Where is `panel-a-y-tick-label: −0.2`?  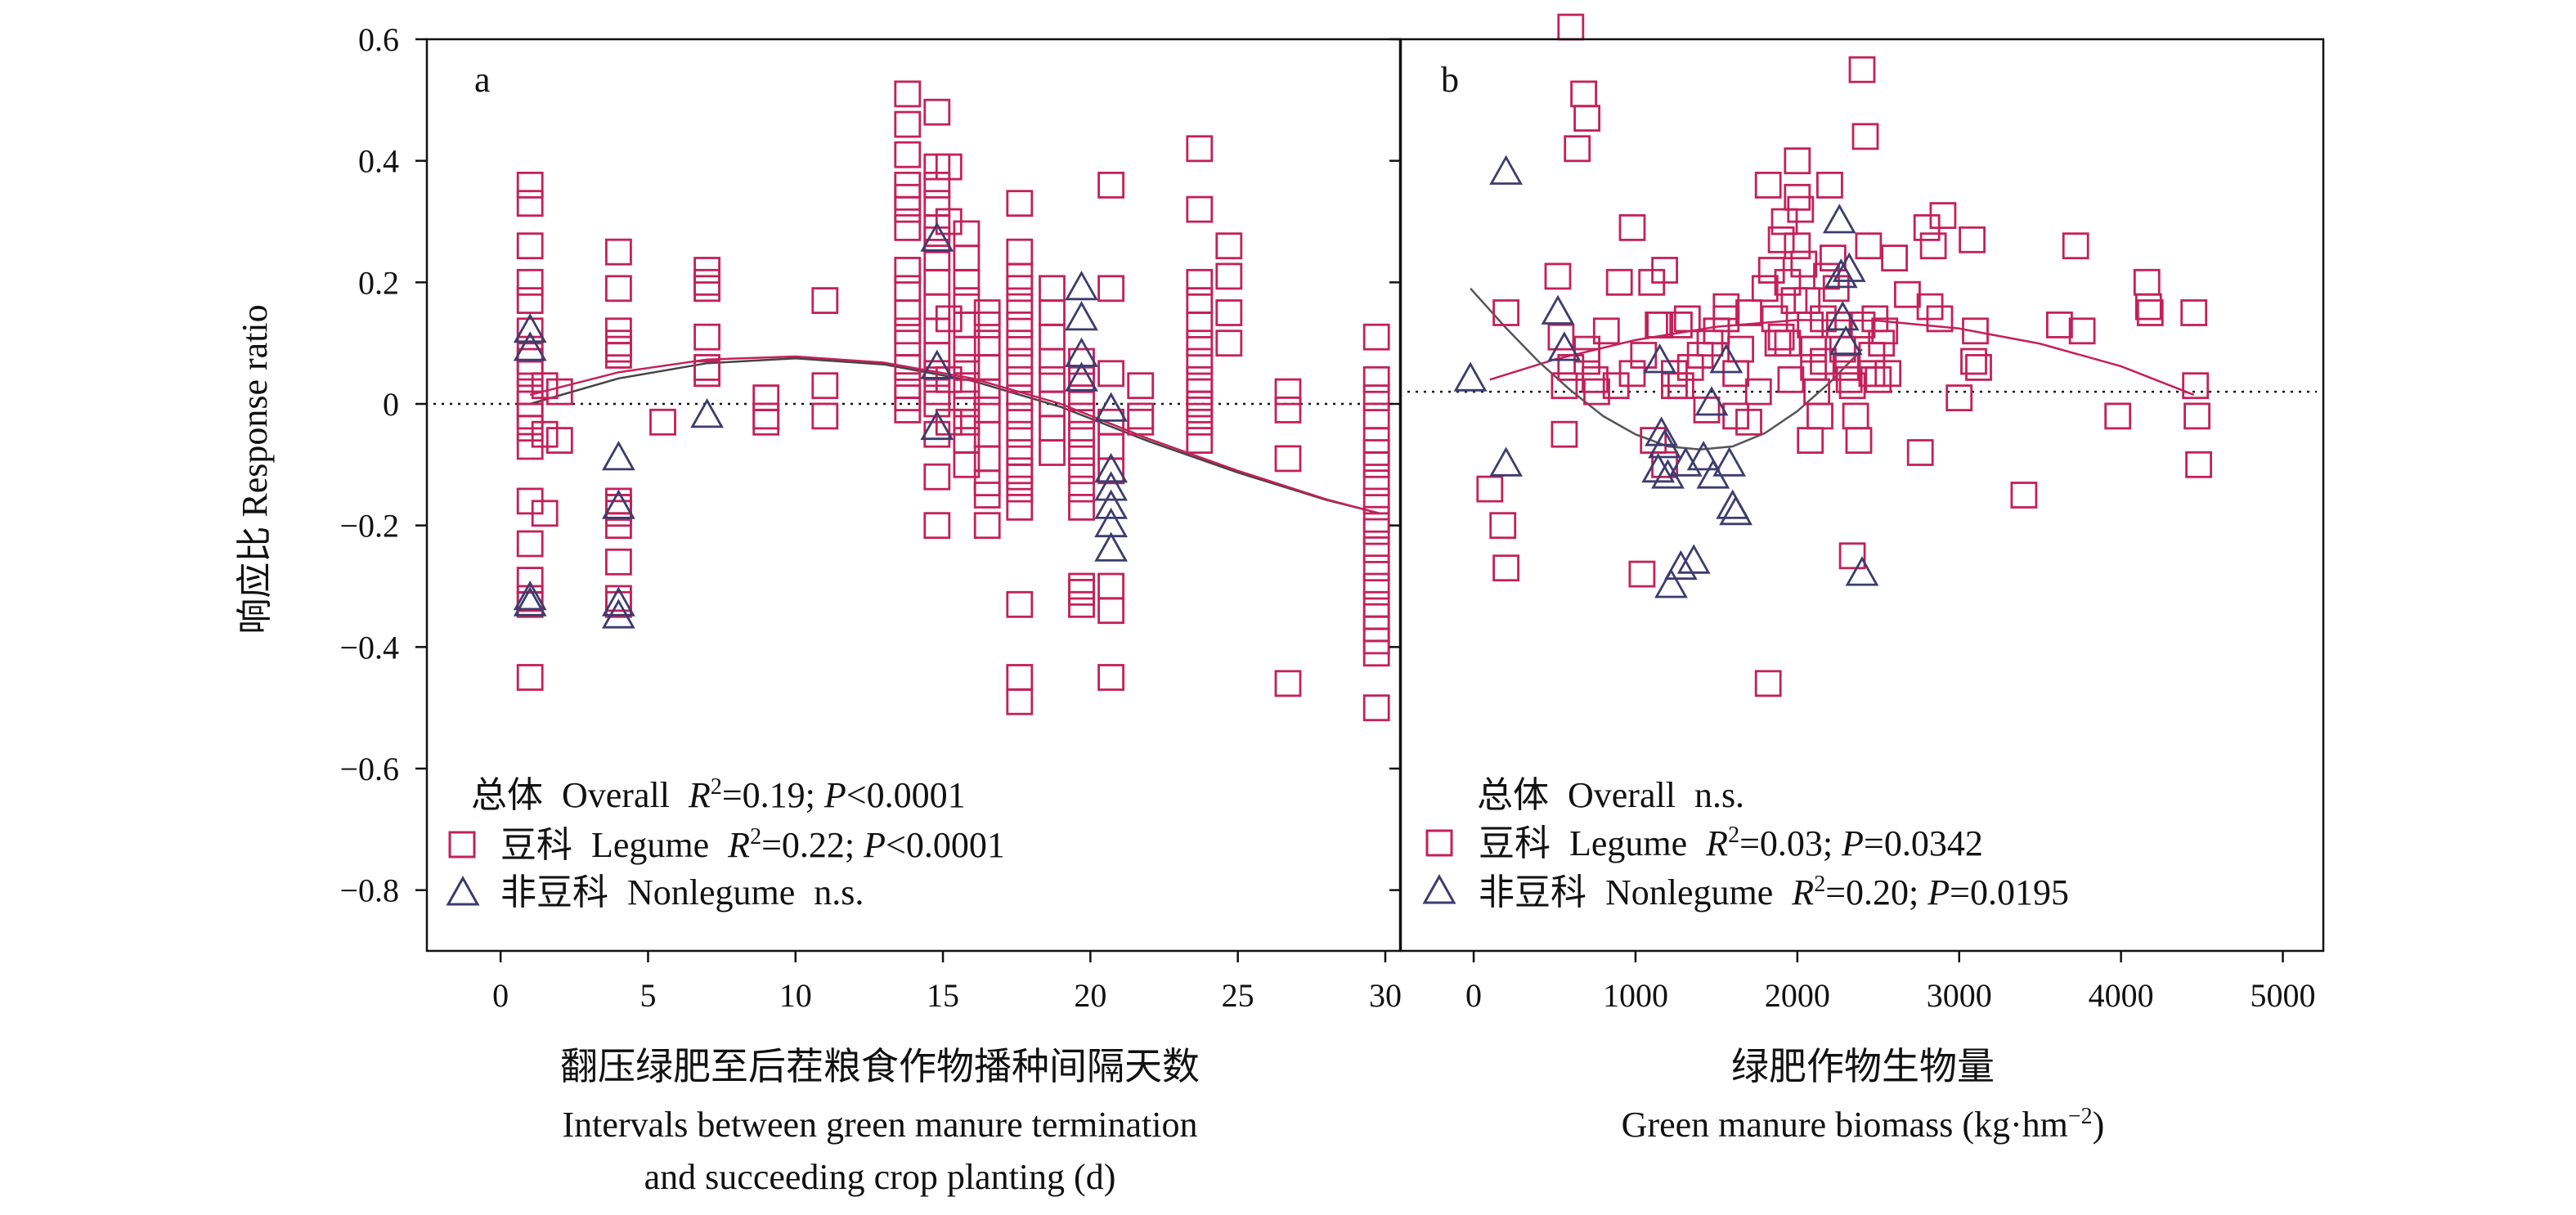
panel-a-y-tick-label: −0.2 is located at coordinates (369, 526).